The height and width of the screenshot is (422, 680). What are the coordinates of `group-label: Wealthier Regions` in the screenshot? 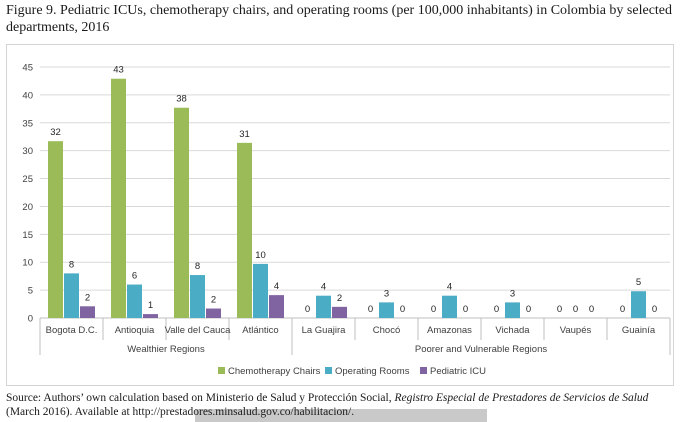 It's located at (166, 349).